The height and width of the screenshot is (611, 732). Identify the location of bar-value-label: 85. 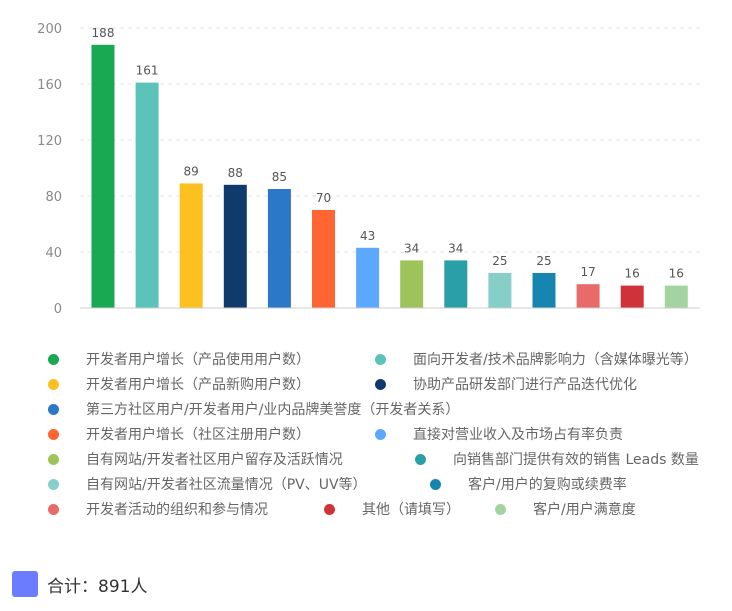
(279, 177).